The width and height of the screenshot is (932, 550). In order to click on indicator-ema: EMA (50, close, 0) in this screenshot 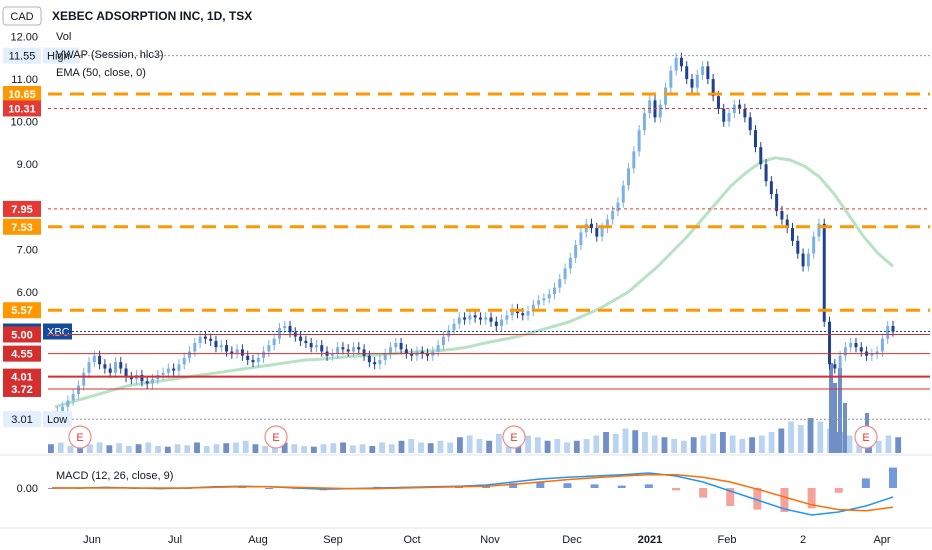, I will do `click(101, 73)`.